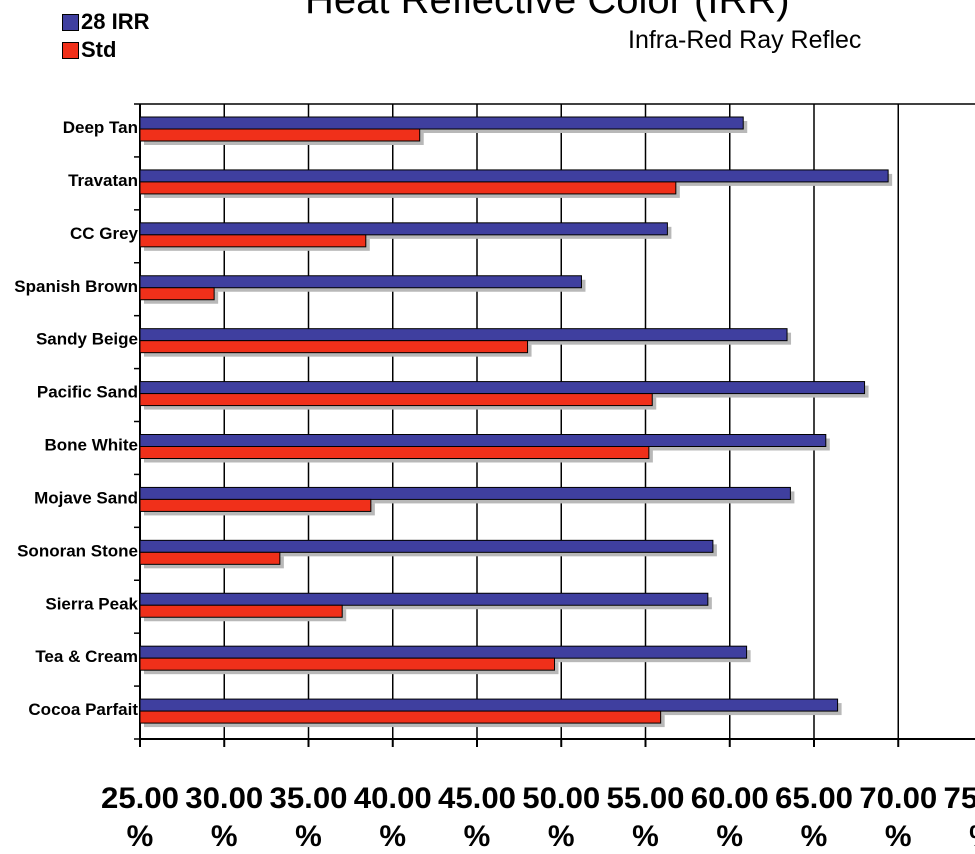 This screenshot has height=854, width=975. Describe the element at coordinates (83, 709) in the screenshot. I see `y-category-label: Cocoa Parfait` at that location.